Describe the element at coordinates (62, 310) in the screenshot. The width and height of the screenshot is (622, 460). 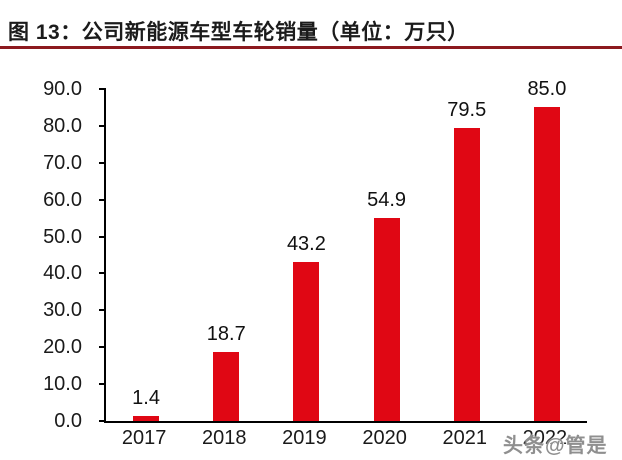
I see `y-tick-label: 30.0` at that location.